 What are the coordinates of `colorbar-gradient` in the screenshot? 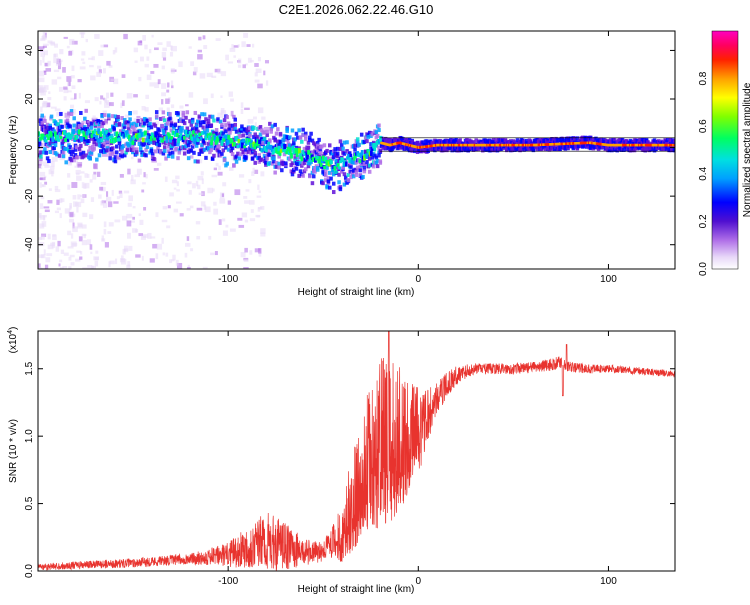 It's located at (725, 150).